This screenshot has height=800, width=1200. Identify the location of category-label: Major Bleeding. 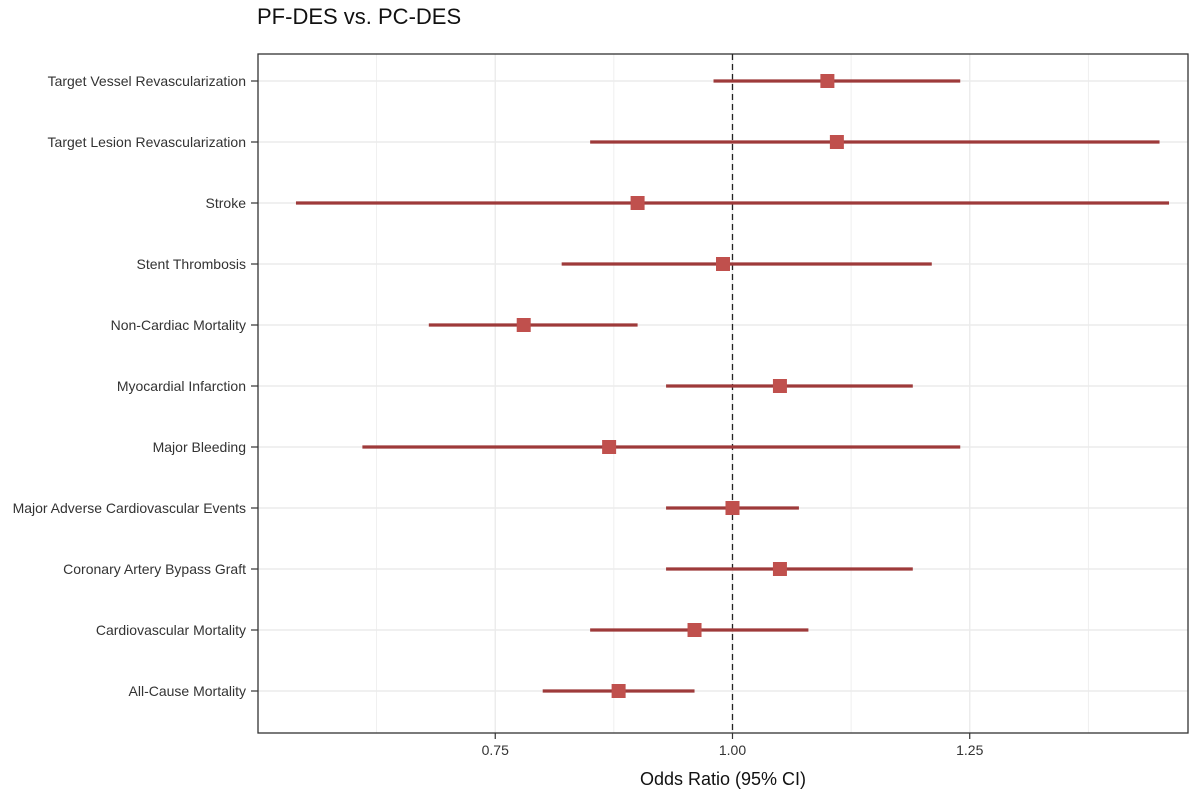
(199, 447).